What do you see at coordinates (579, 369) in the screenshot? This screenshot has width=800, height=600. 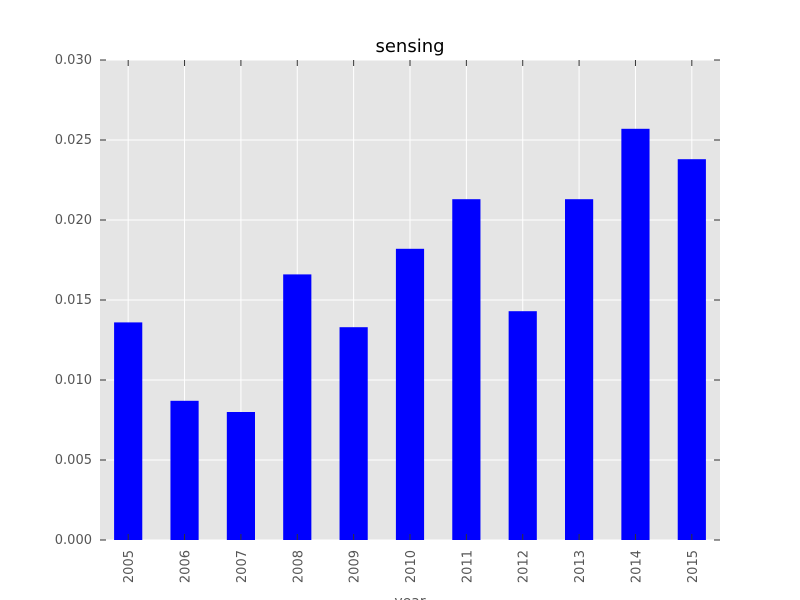 I see `bar-2013` at bounding box center [579, 369].